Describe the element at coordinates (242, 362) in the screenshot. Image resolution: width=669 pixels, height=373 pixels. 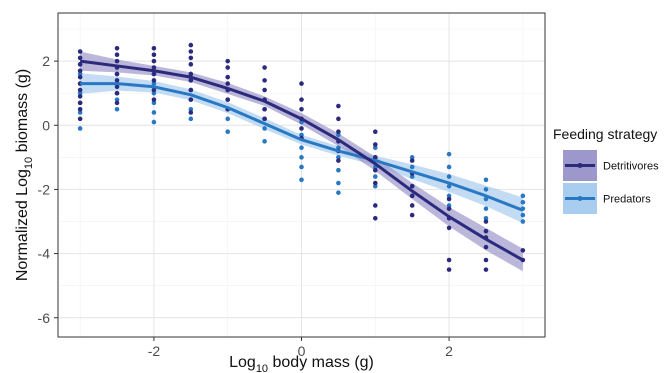
I see `x-axis-title-base: Log` at that location.